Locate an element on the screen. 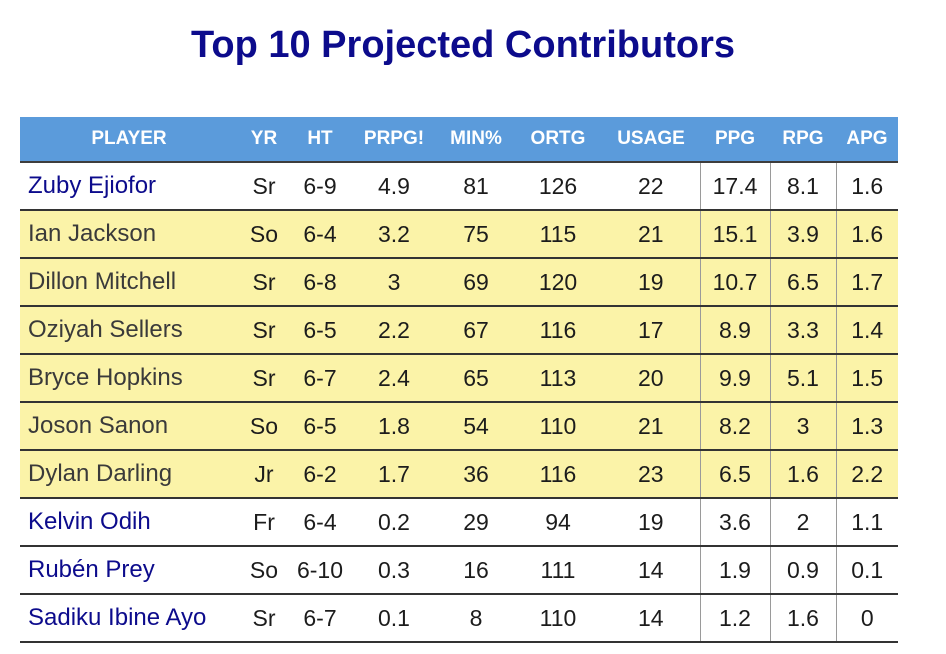 The width and height of the screenshot is (946, 654). cell-ortg: 113 is located at coordinates (558, 378).